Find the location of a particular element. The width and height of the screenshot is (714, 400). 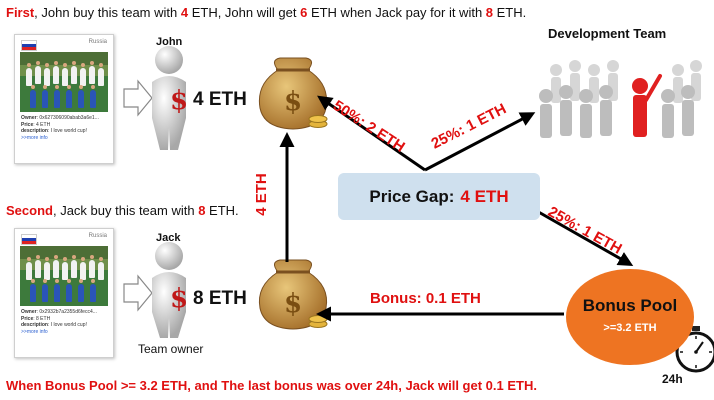

john-eth-amount: 4 ETH is located at coordinates (220, 99).